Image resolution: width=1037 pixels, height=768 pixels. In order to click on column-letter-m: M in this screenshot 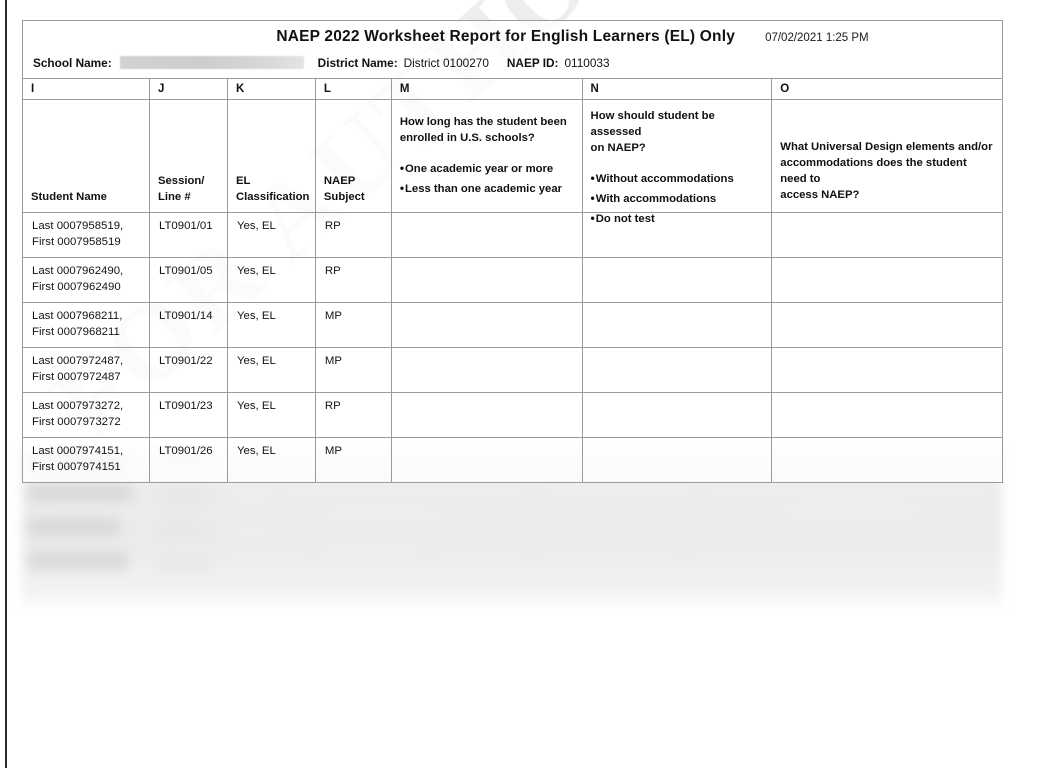, I will do `click(486, 89)`.